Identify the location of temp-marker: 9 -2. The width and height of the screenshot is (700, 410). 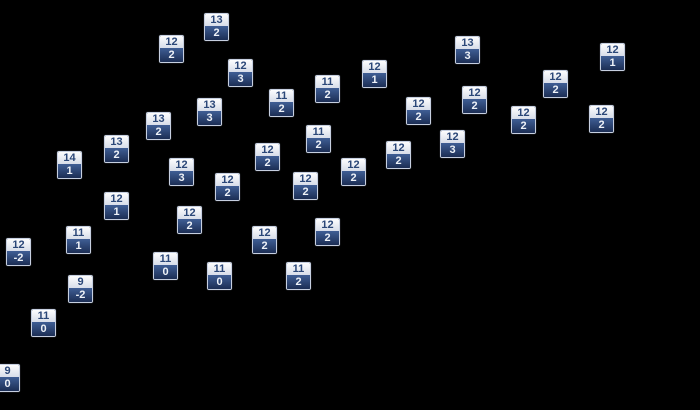
(80, 289).